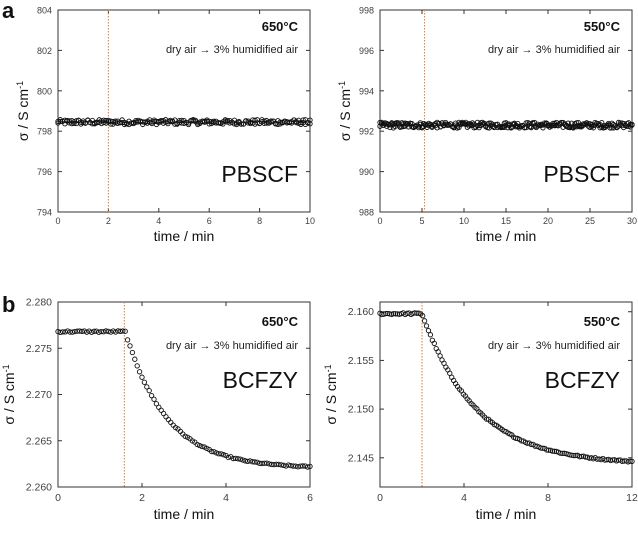 This screenshot has width=638, height=534. Describe the element at coordinates (421, 221) in the screenshot. I see `x-tick-label: 5` at that location.